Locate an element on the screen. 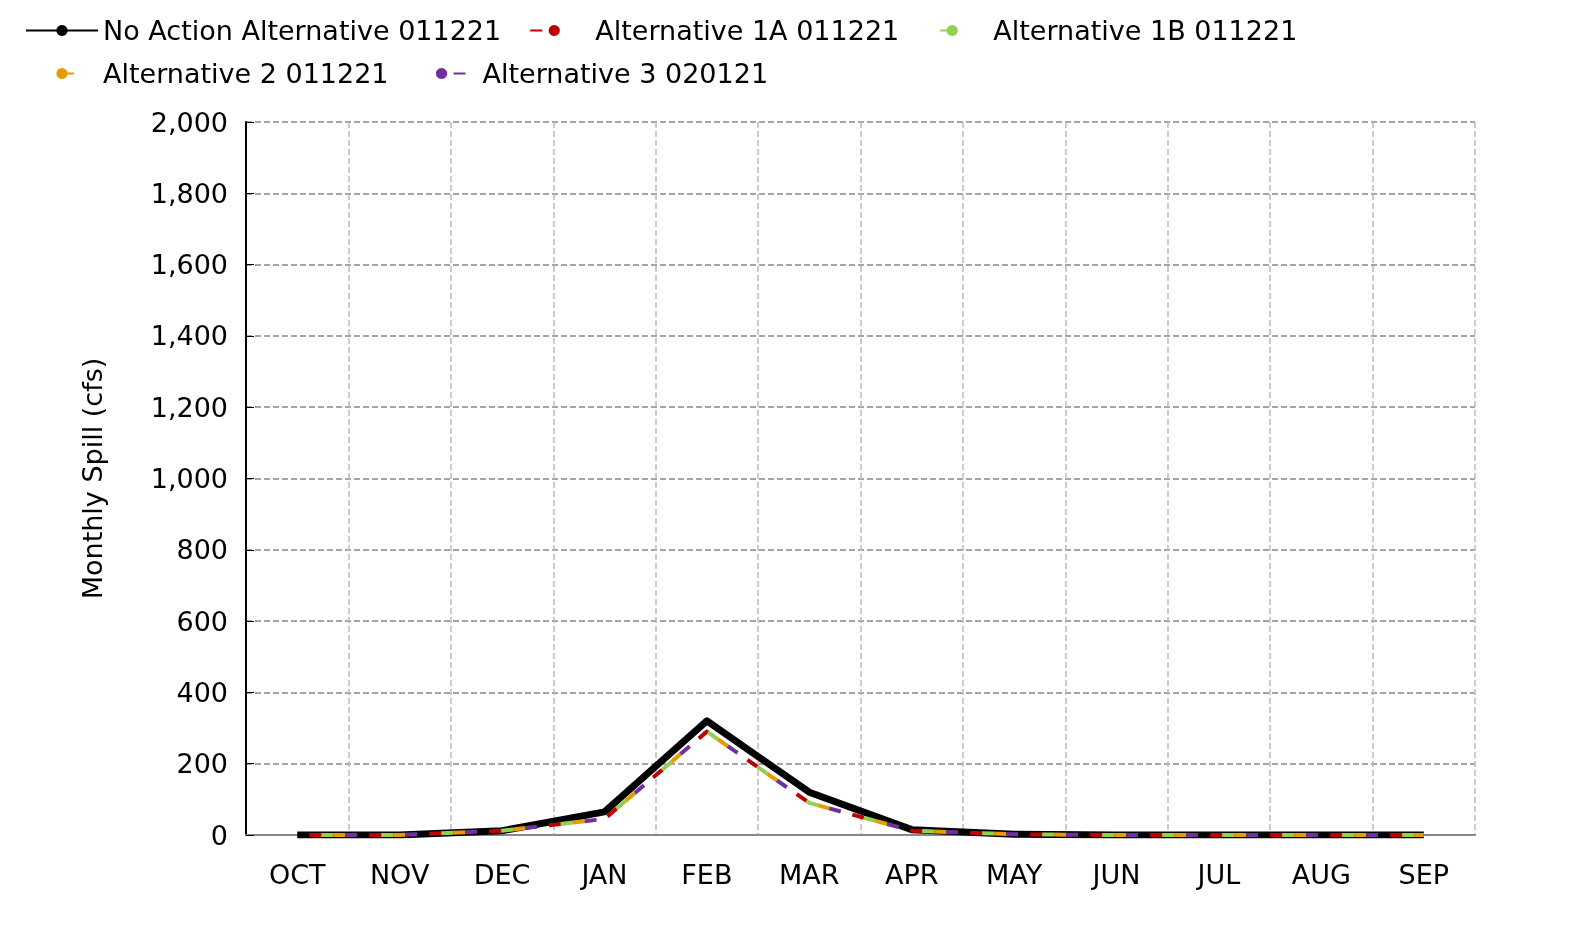 This screenshot has height=933, width=1583. x-tick-label: FEB is located at coordinates (707, 874).